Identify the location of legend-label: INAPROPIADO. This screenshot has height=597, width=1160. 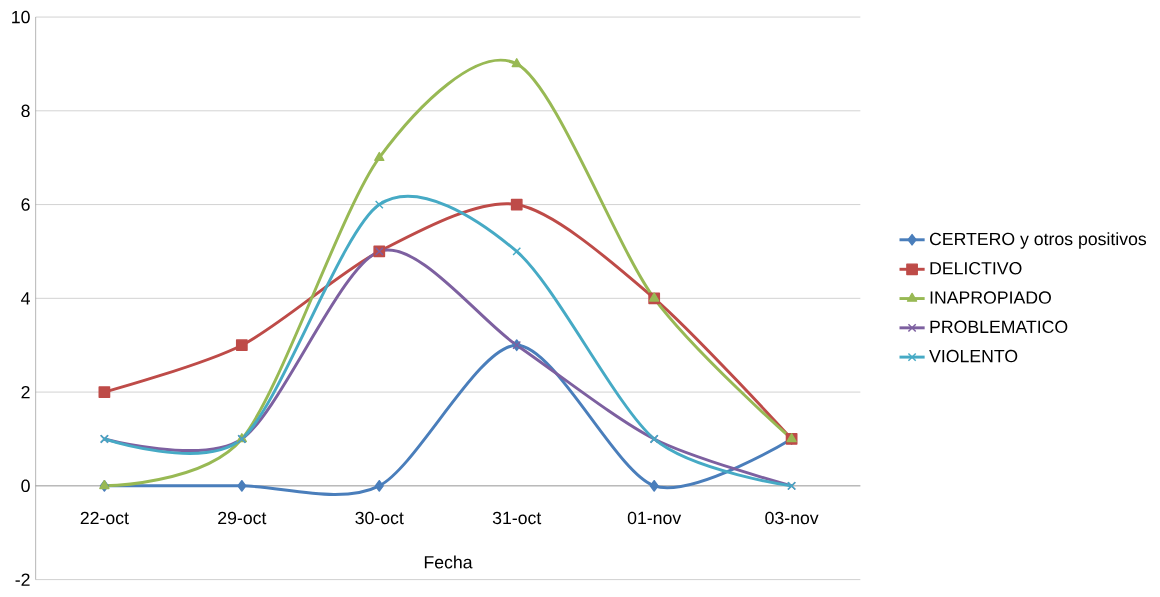
(990, 297).